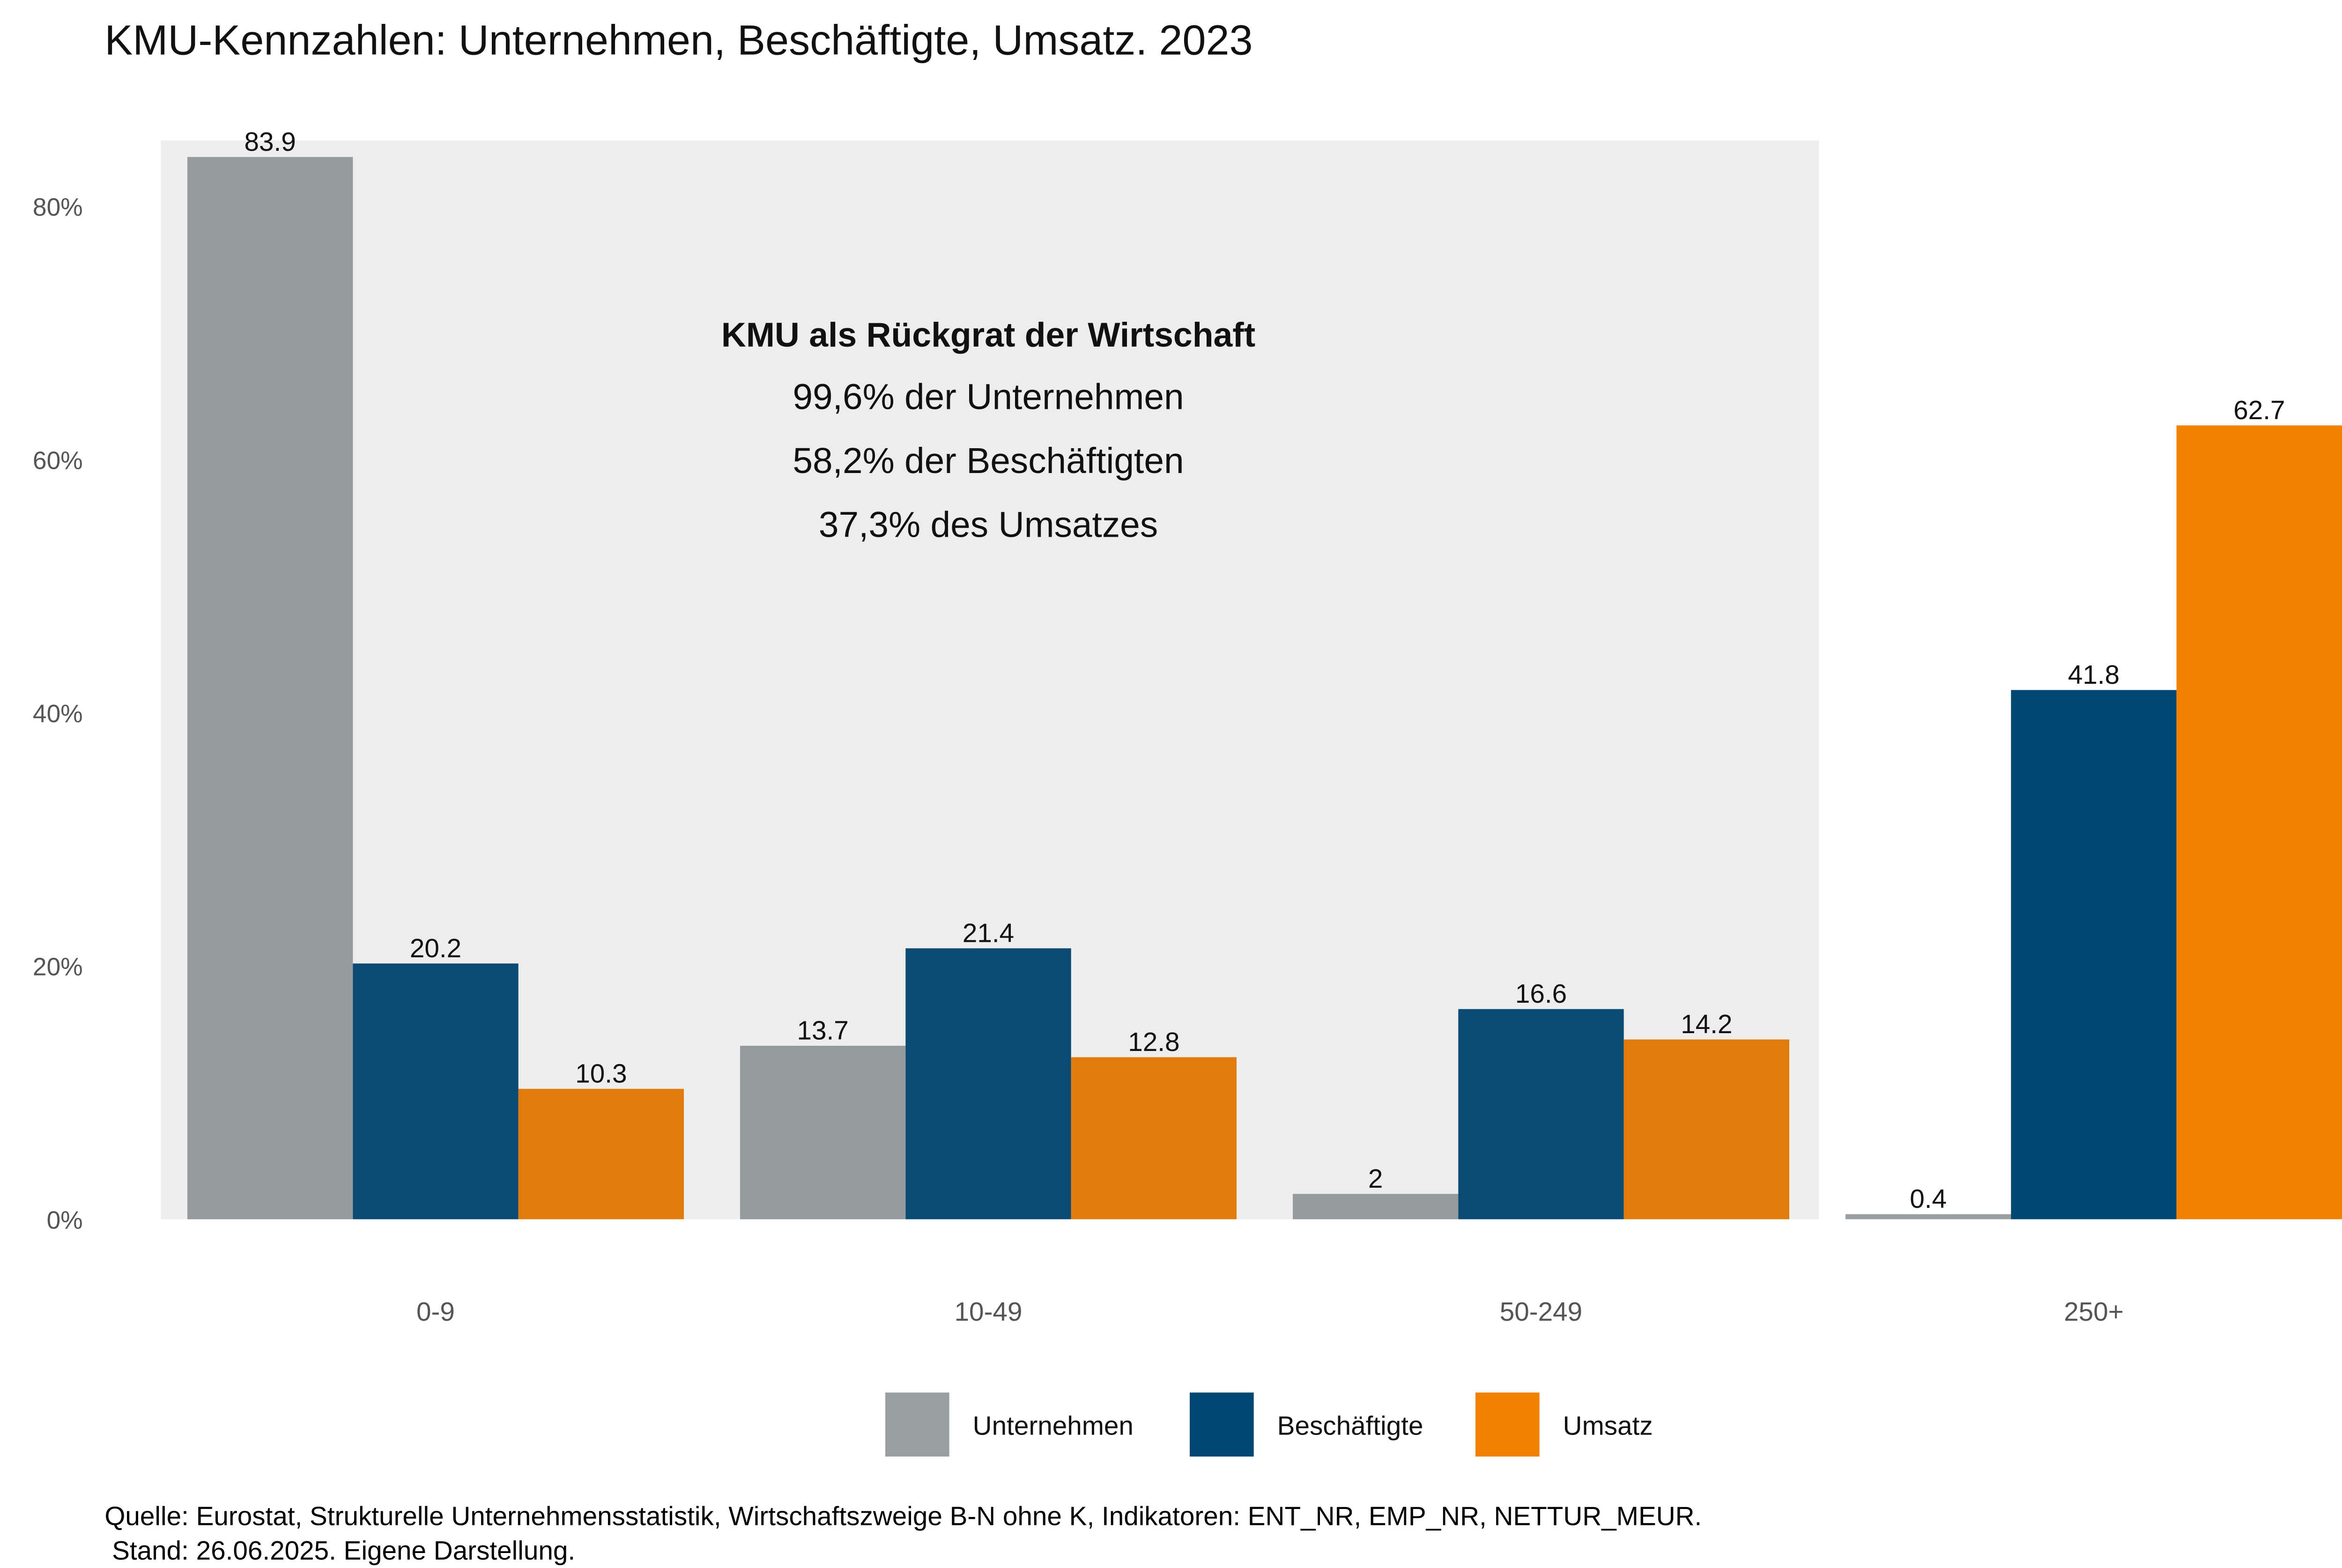 Image resolution: width=2342 pixels, height=1568 pixels. What do you see at coordinates (435, 948) in the screenshot?
I see `data-label: 20.2` at bounding box center [435, 948].